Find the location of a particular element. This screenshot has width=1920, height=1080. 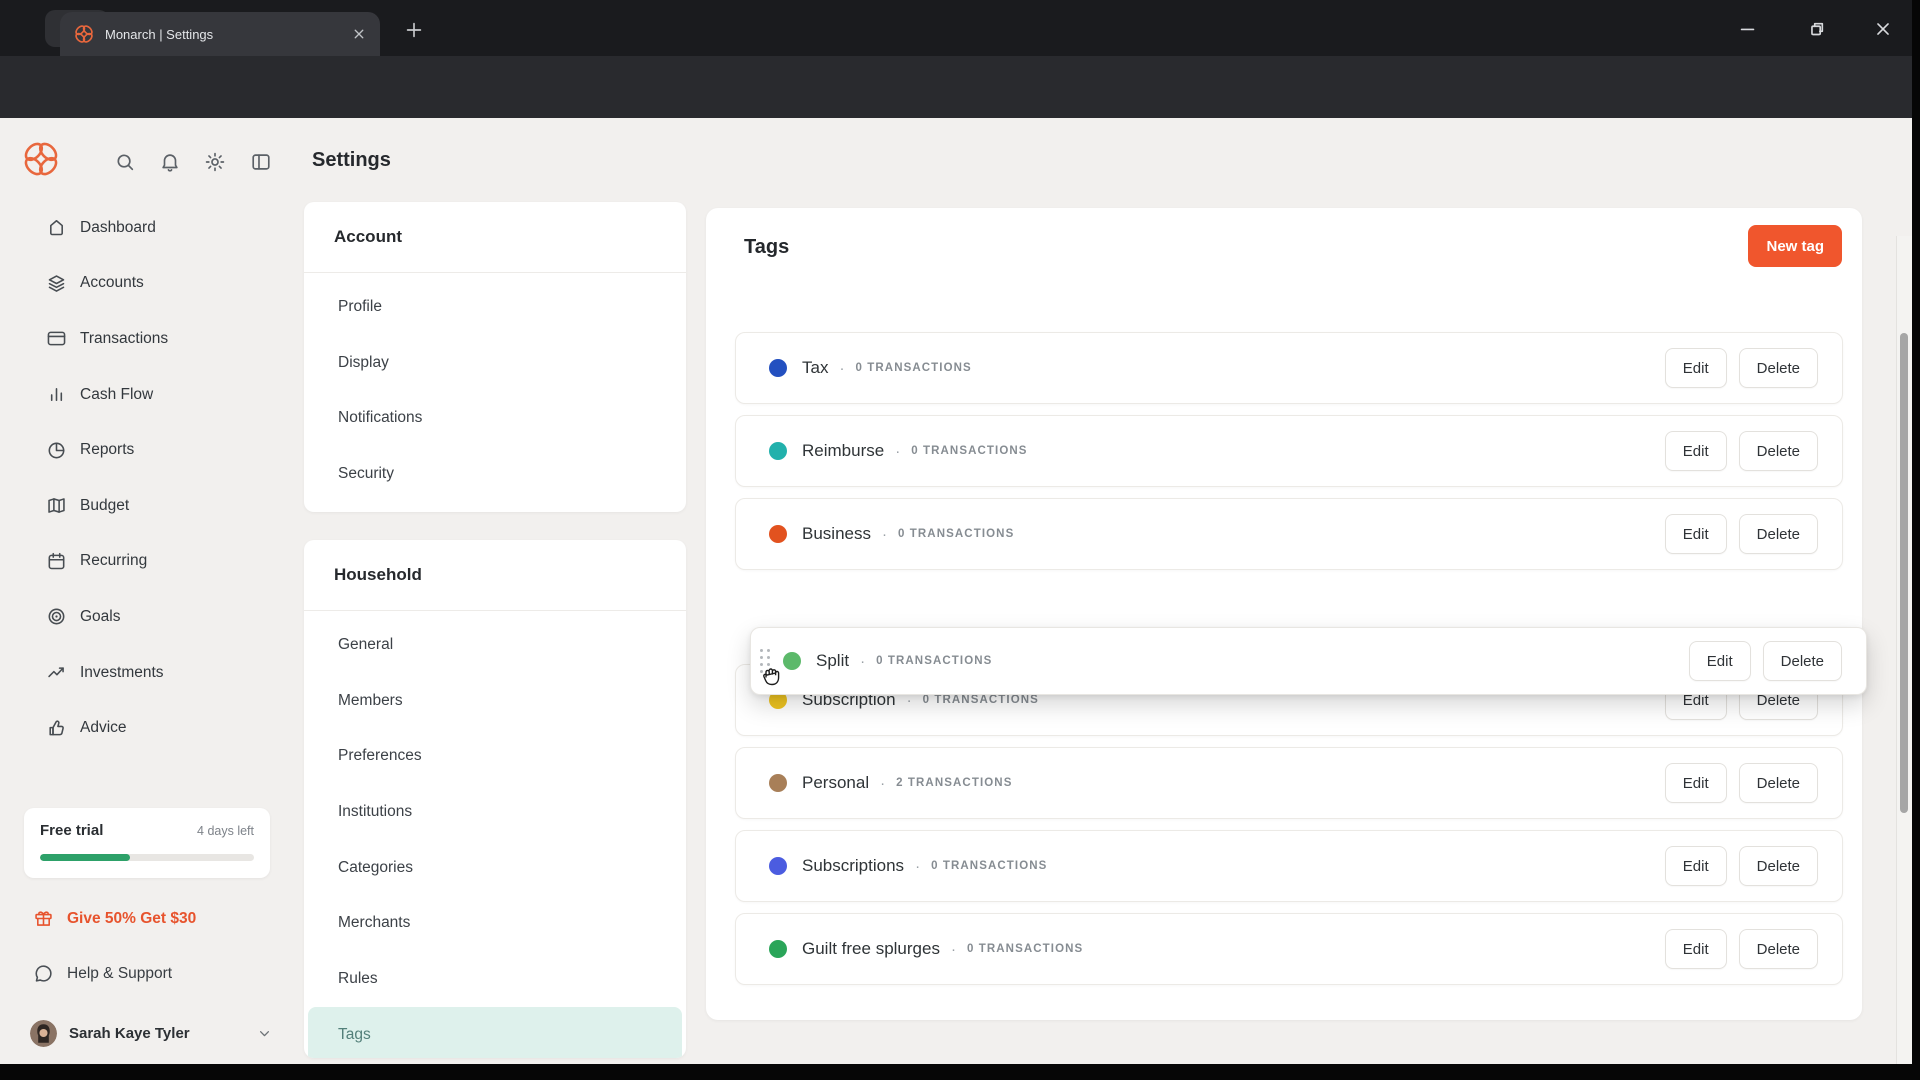

tag-name: Personal is located at coordinates (836, 782).